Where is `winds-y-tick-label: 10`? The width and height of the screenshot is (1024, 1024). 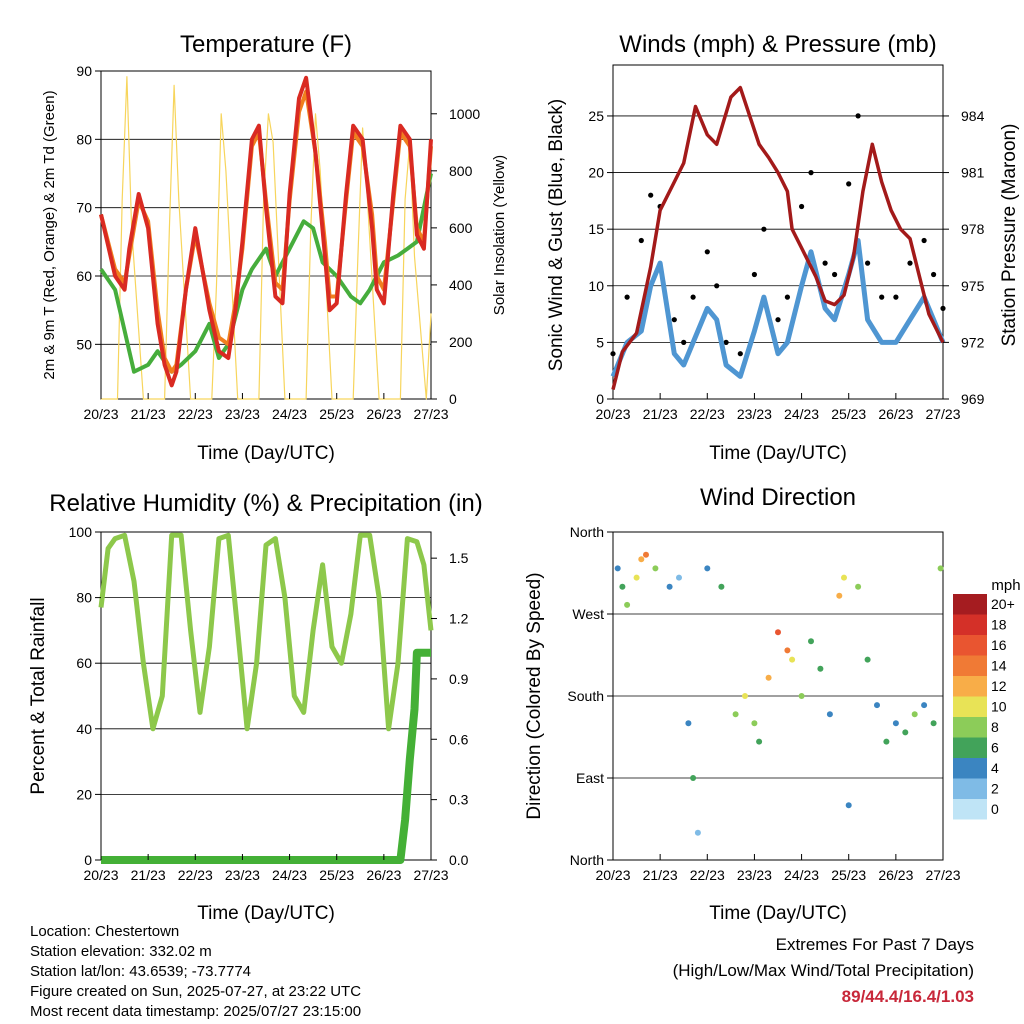
winds-y-tick-label: 10 is located at coordinates (596, 286).